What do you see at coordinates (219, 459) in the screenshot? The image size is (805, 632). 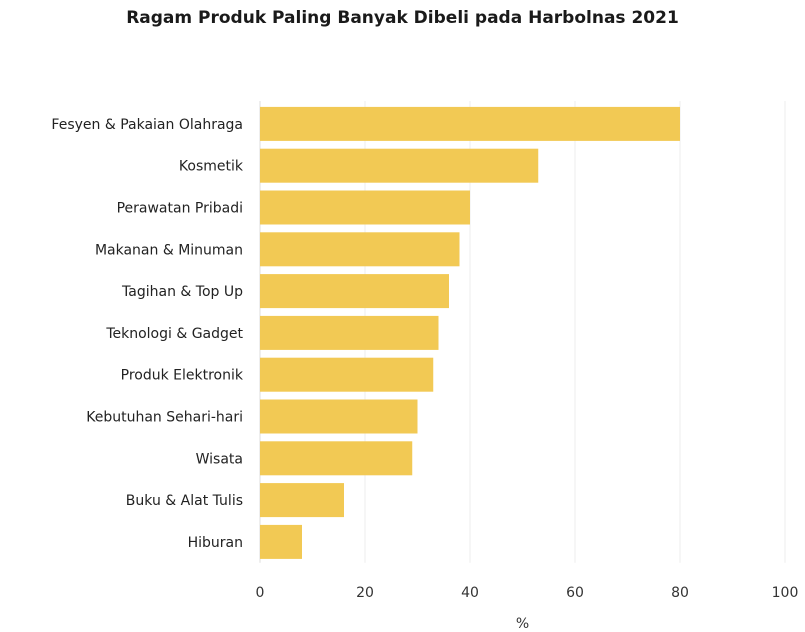 I see `category-label: Wisata` at bounding box center [219, 459].